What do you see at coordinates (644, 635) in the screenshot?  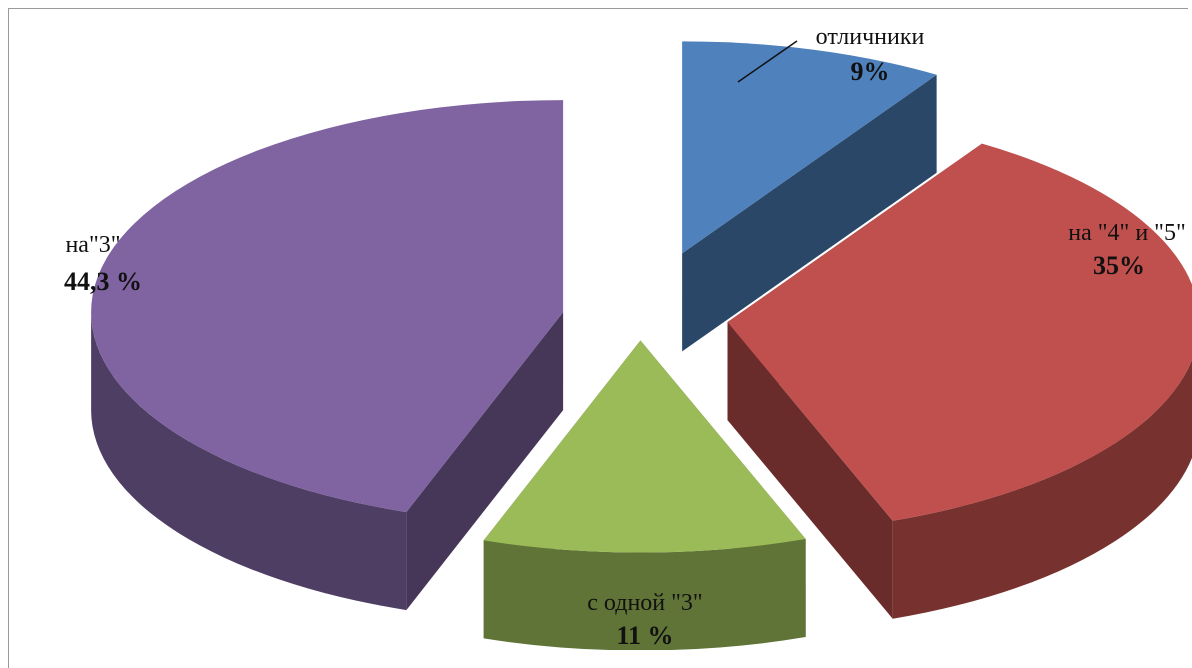 I see `slice-label-value-2: 11 %` at bounding box center [644, 635].